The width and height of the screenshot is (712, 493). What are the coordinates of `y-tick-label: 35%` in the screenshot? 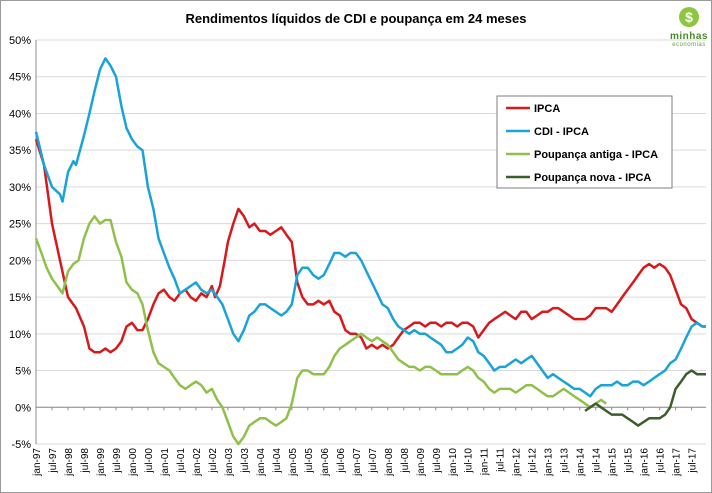 It's located at (20, 151).